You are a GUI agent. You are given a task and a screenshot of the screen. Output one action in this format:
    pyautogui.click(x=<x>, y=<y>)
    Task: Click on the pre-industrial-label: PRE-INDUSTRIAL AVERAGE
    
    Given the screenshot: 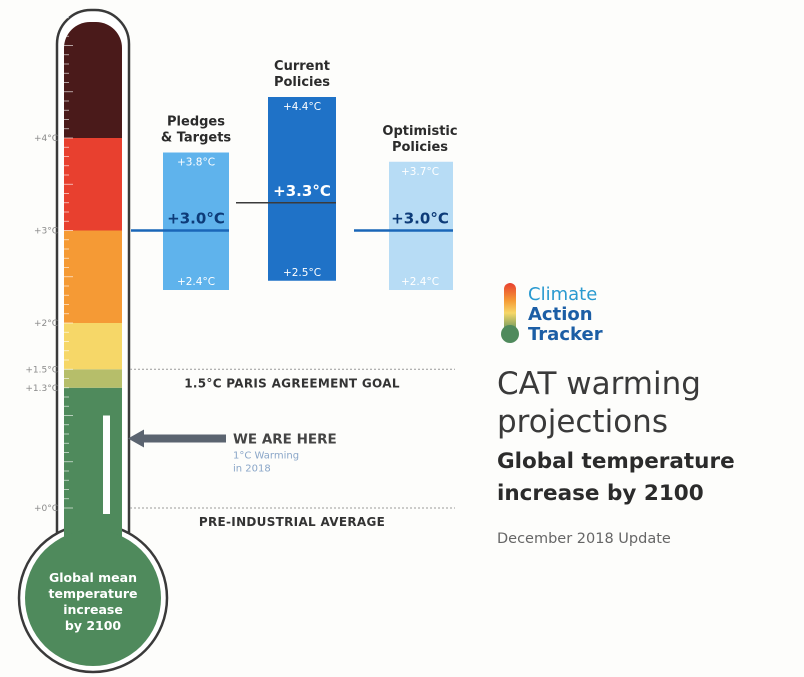 What is the action you would take?
    pyautogui.click(x=292, y=522)
    